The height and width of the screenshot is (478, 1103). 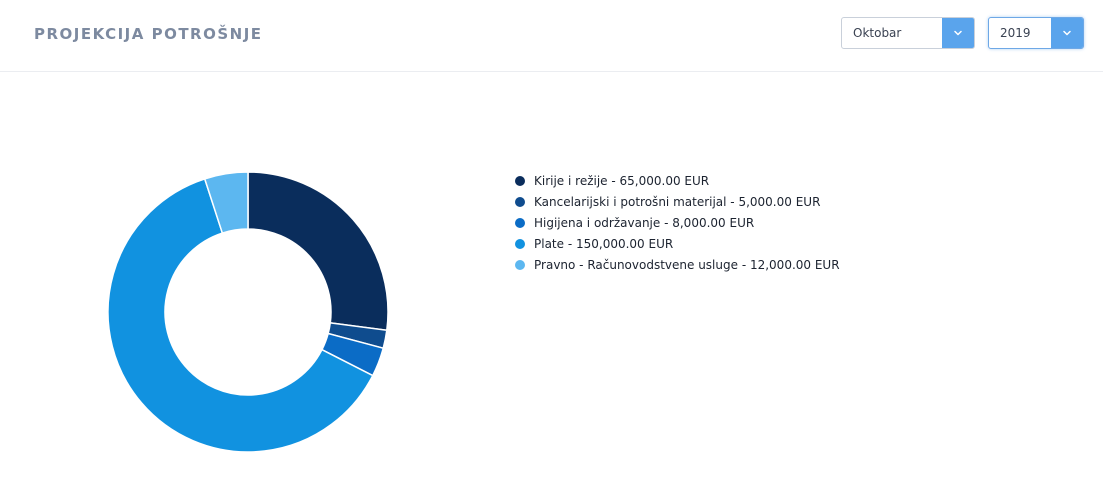 What do you see at coordinates (148, 34) in the screenshot?
I see `page-title: PROJEKCIJA POTROŠNJE` at bounding box center [148, 34].